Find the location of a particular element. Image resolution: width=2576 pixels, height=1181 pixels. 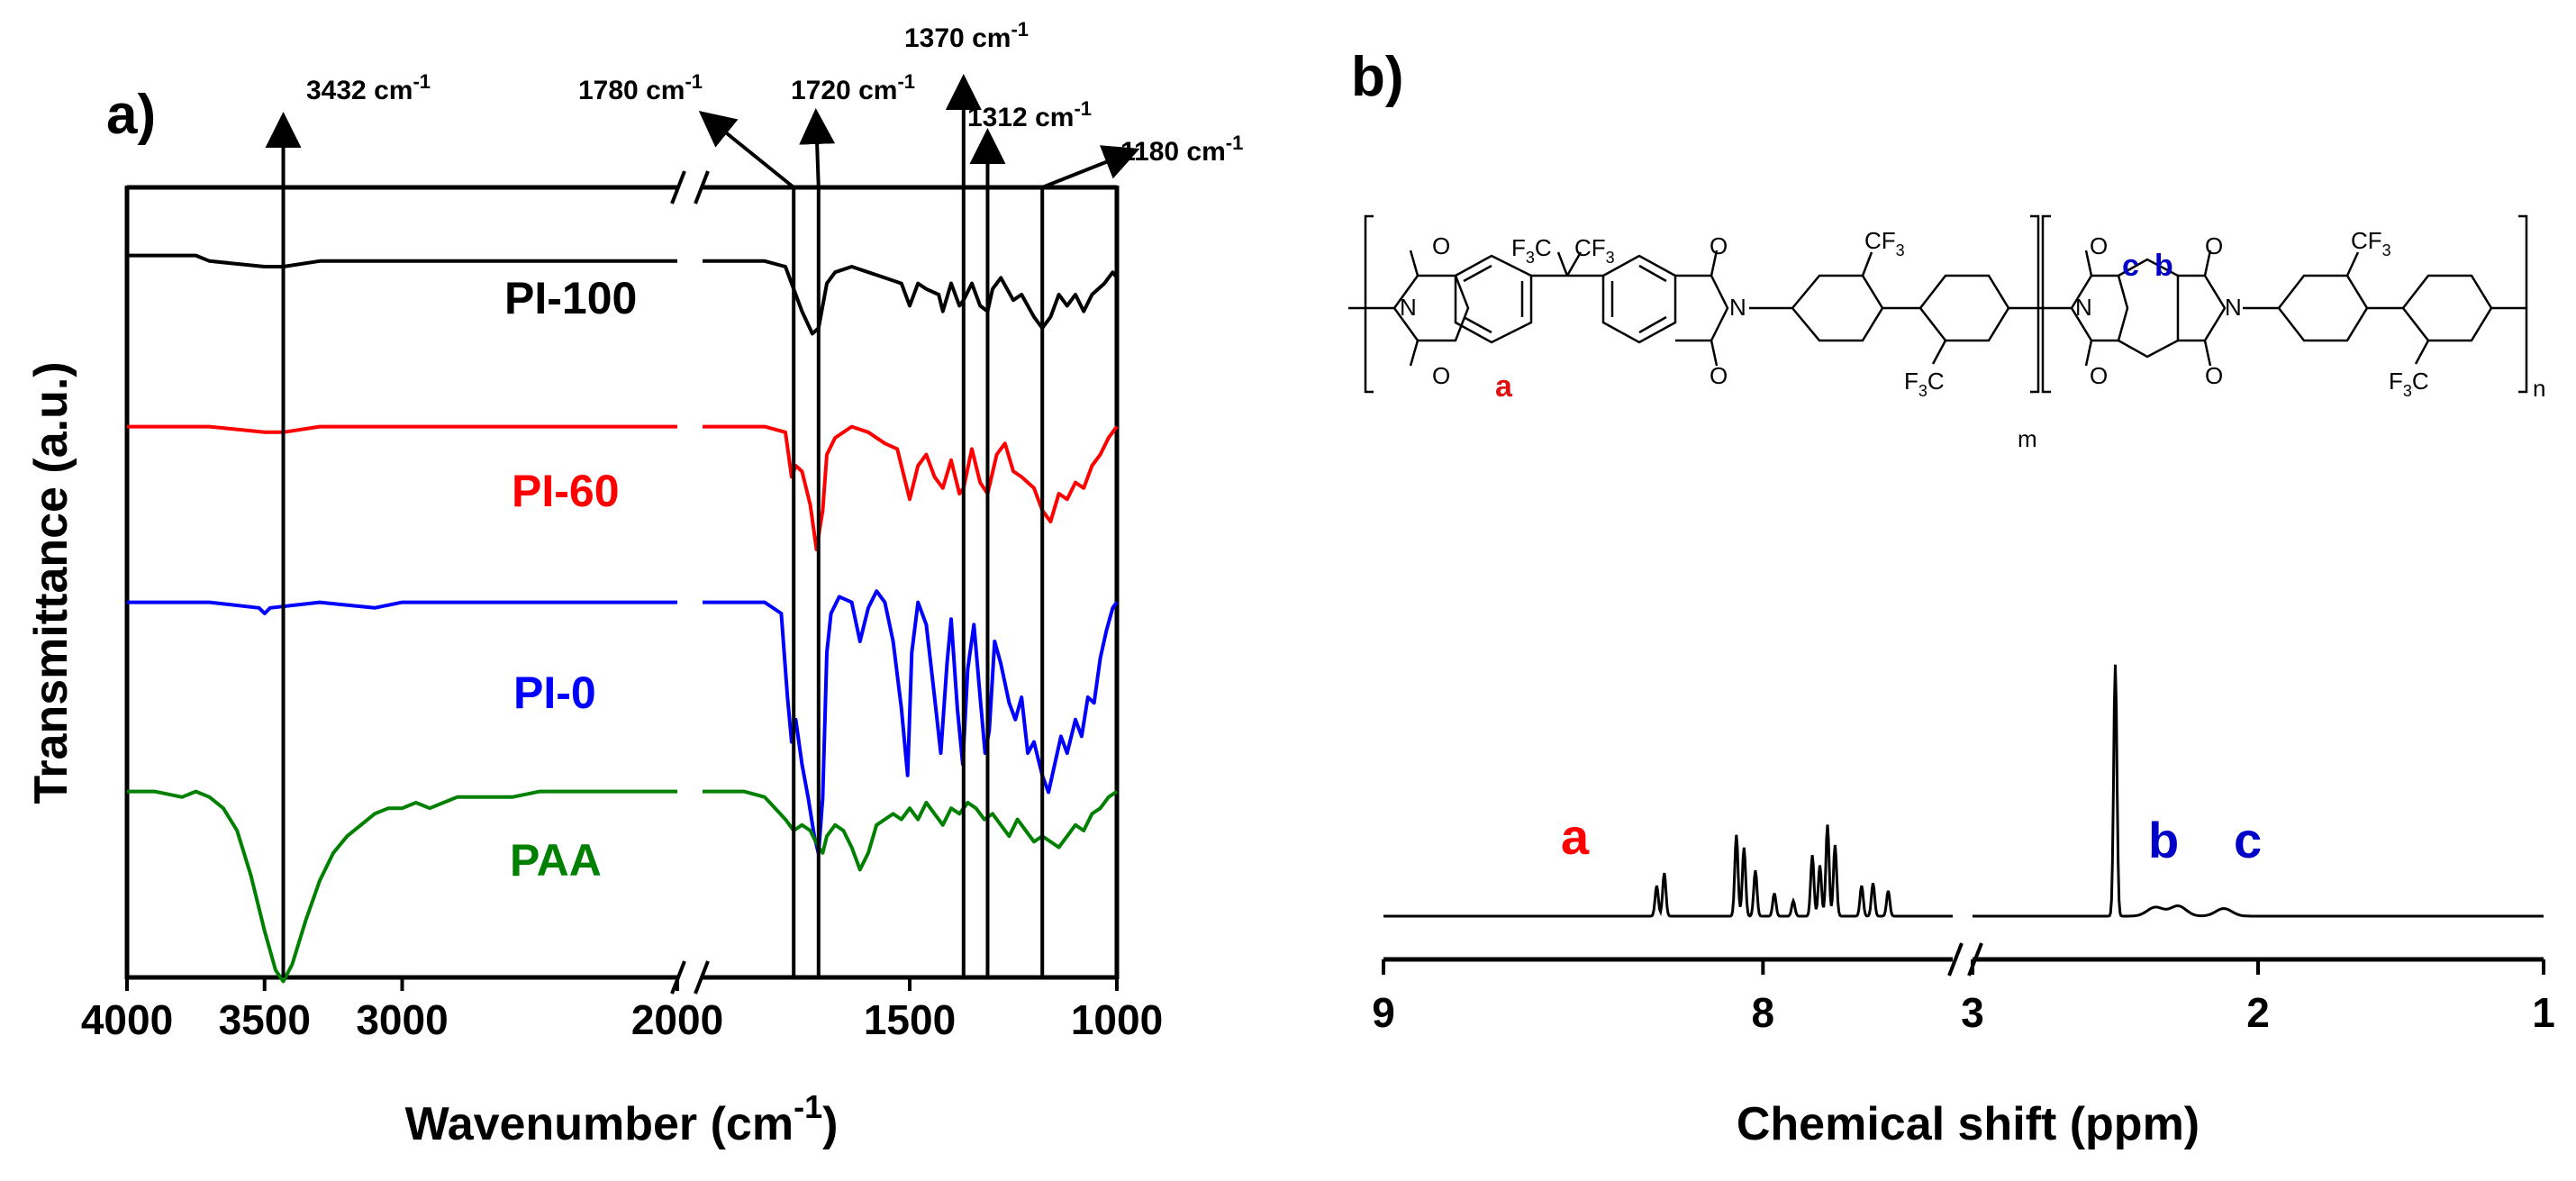

reference-line-3432: 3432 cm-1 is located at coordinates (348, 523).